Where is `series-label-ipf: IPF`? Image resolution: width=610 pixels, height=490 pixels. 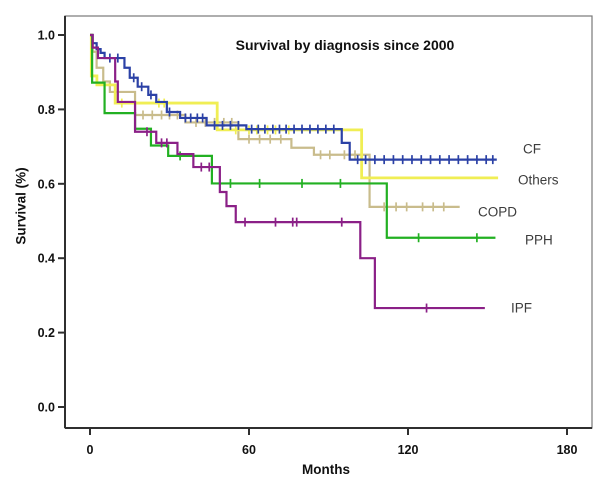 series-label-ipf: IPF is located at coordinates (521, 308).